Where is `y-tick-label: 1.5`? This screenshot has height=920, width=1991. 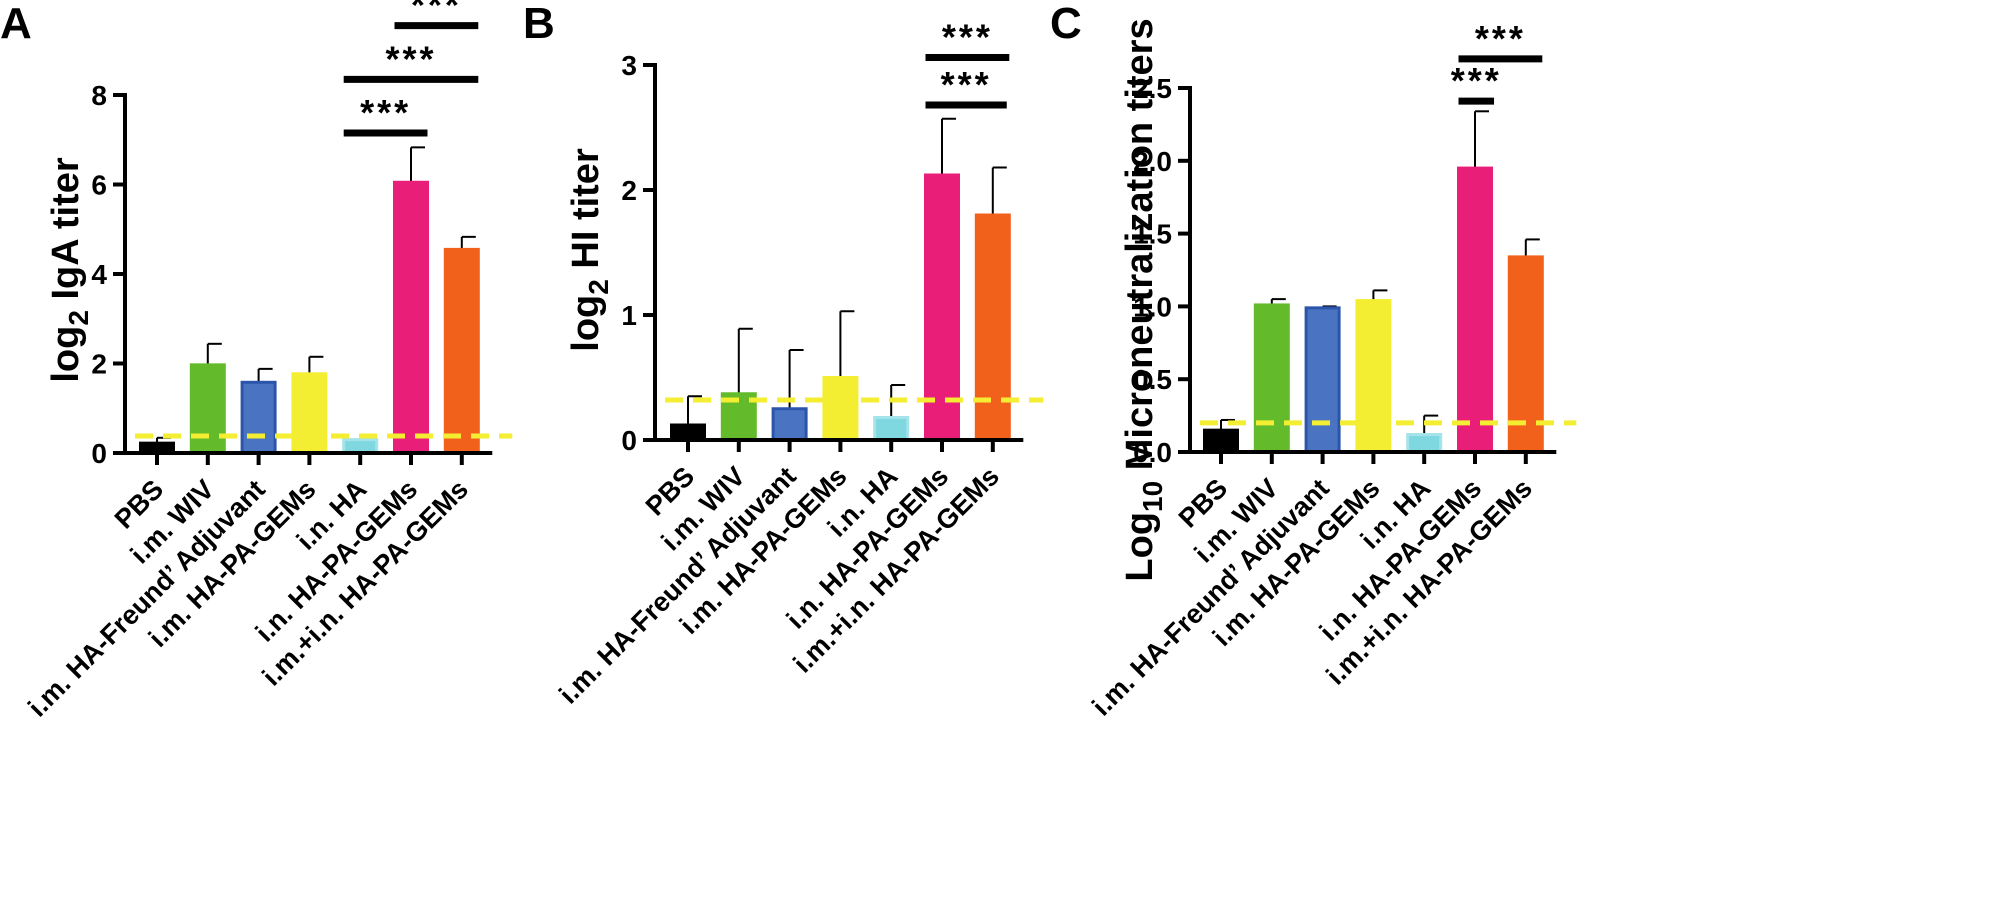
y-tick-label: 1.5 is located at coordinates (1152, 234).